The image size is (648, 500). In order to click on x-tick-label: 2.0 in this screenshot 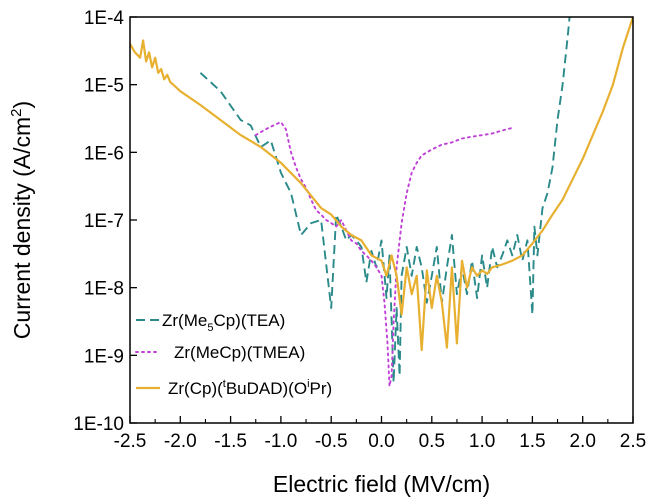, I will do `click(582, 441)`.